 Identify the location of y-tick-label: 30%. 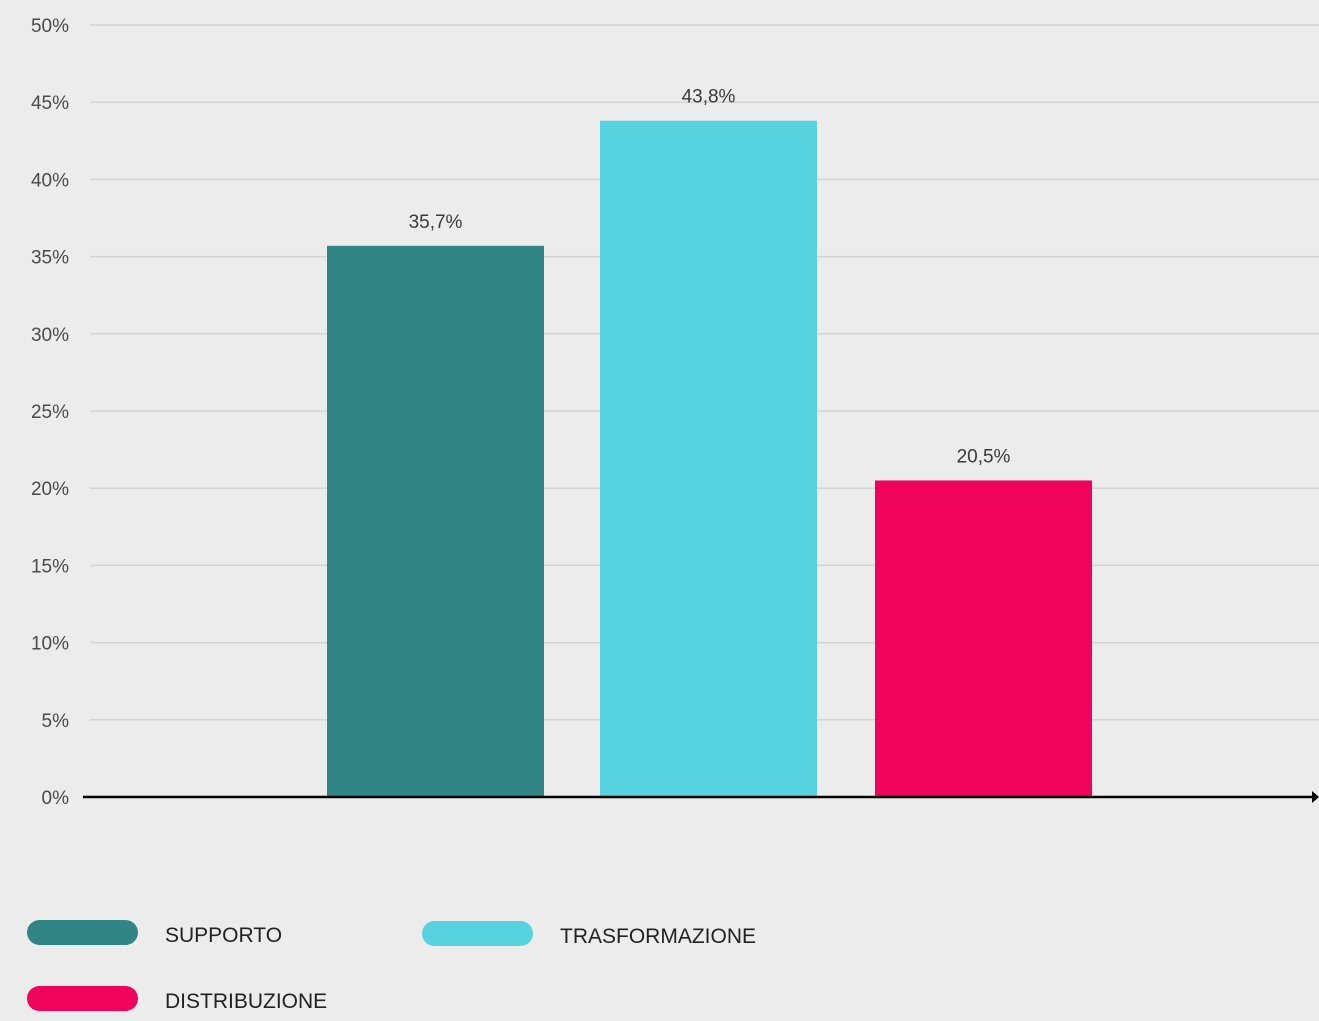
(50, 335).